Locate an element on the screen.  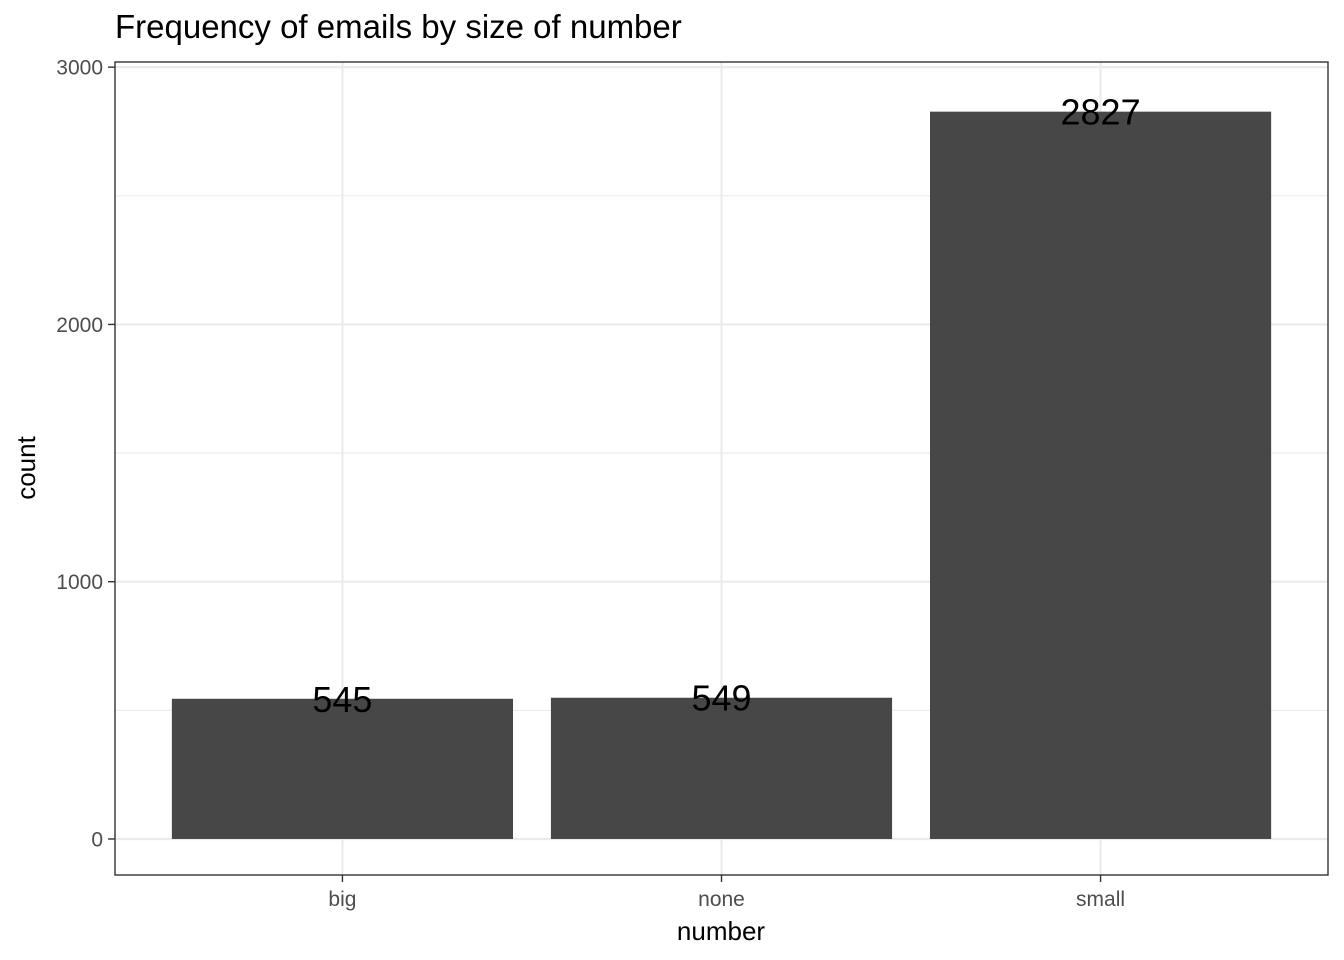
x-axis: big none small is located at coordinates (726, 893).